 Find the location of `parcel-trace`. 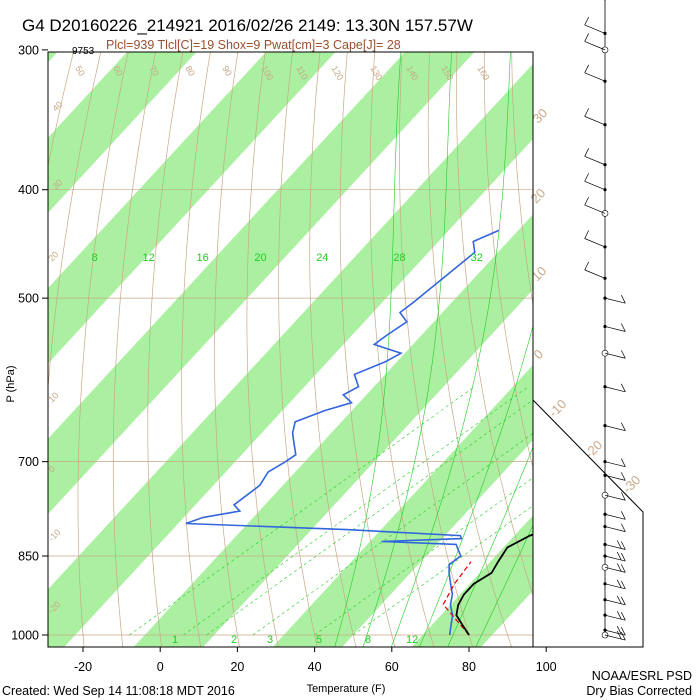

parcel-trace is located at coordinates (457, 598).